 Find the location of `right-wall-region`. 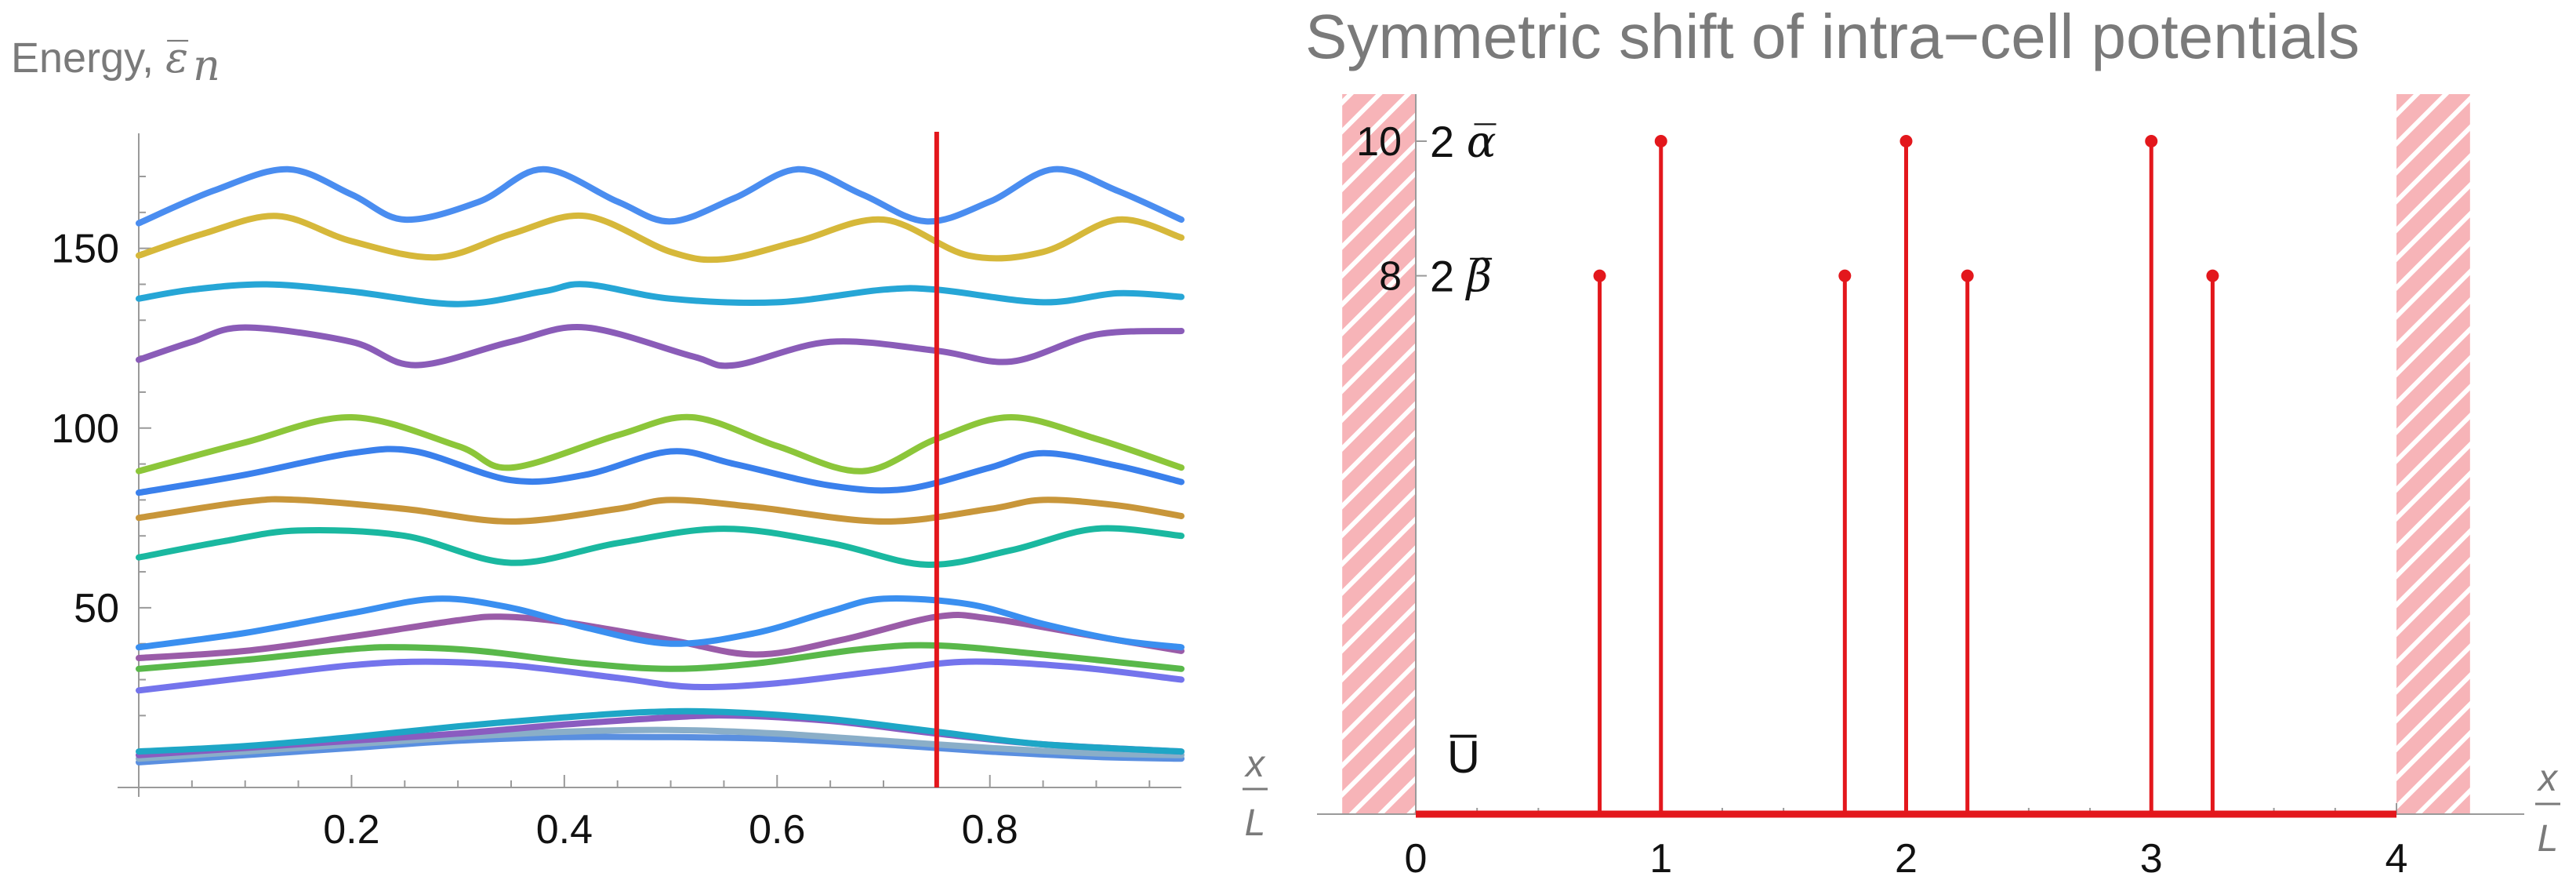

right-wall-region is located at coordinates (2433, 454).